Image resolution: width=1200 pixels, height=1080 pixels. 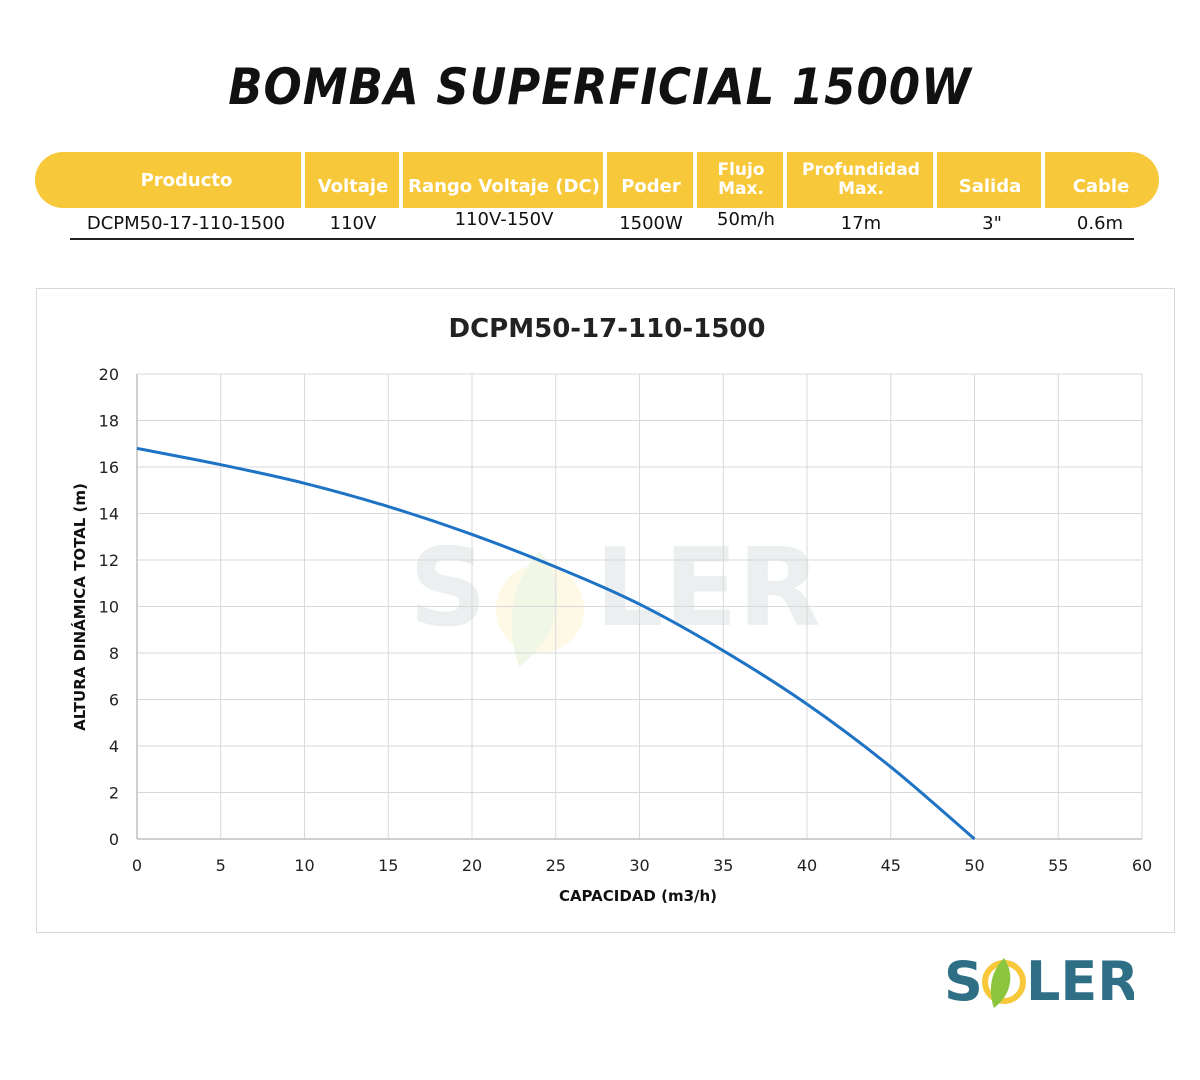 I want to click on header-rango-voltaje: Rango Voltaje (DC), so click(x=504, y=186).